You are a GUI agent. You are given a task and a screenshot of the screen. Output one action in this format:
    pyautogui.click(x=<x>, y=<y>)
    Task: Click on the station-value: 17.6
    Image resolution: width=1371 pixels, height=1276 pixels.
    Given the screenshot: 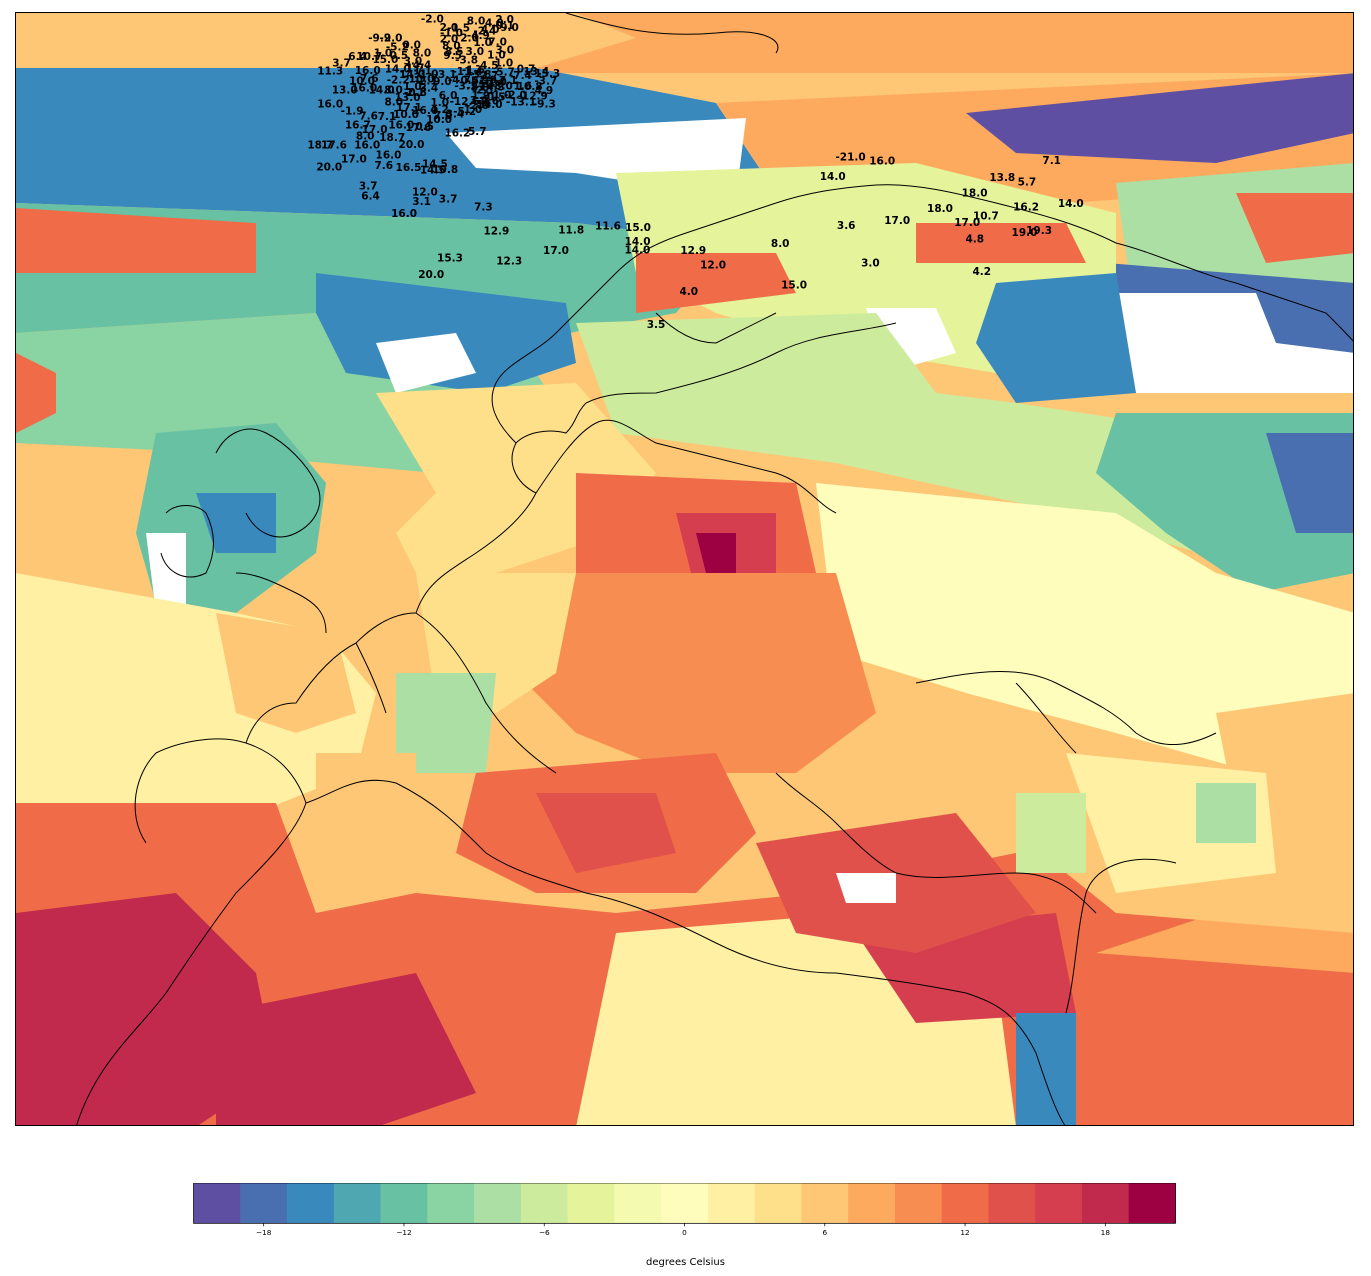 What is the action you would take?
    pyautogui.click(x=334, y=146)
    